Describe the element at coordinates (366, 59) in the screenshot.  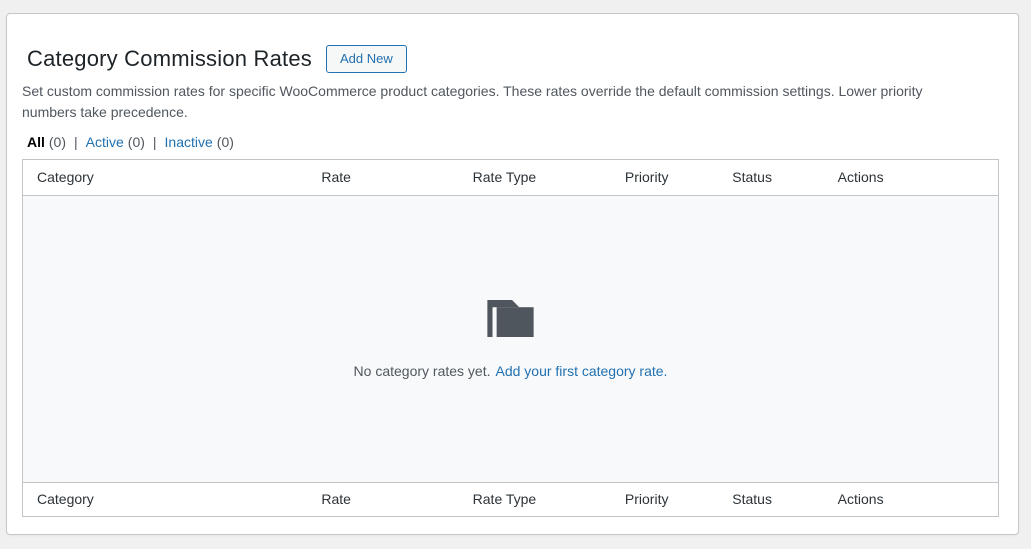
I see `add-new-button: Add New` at that location.